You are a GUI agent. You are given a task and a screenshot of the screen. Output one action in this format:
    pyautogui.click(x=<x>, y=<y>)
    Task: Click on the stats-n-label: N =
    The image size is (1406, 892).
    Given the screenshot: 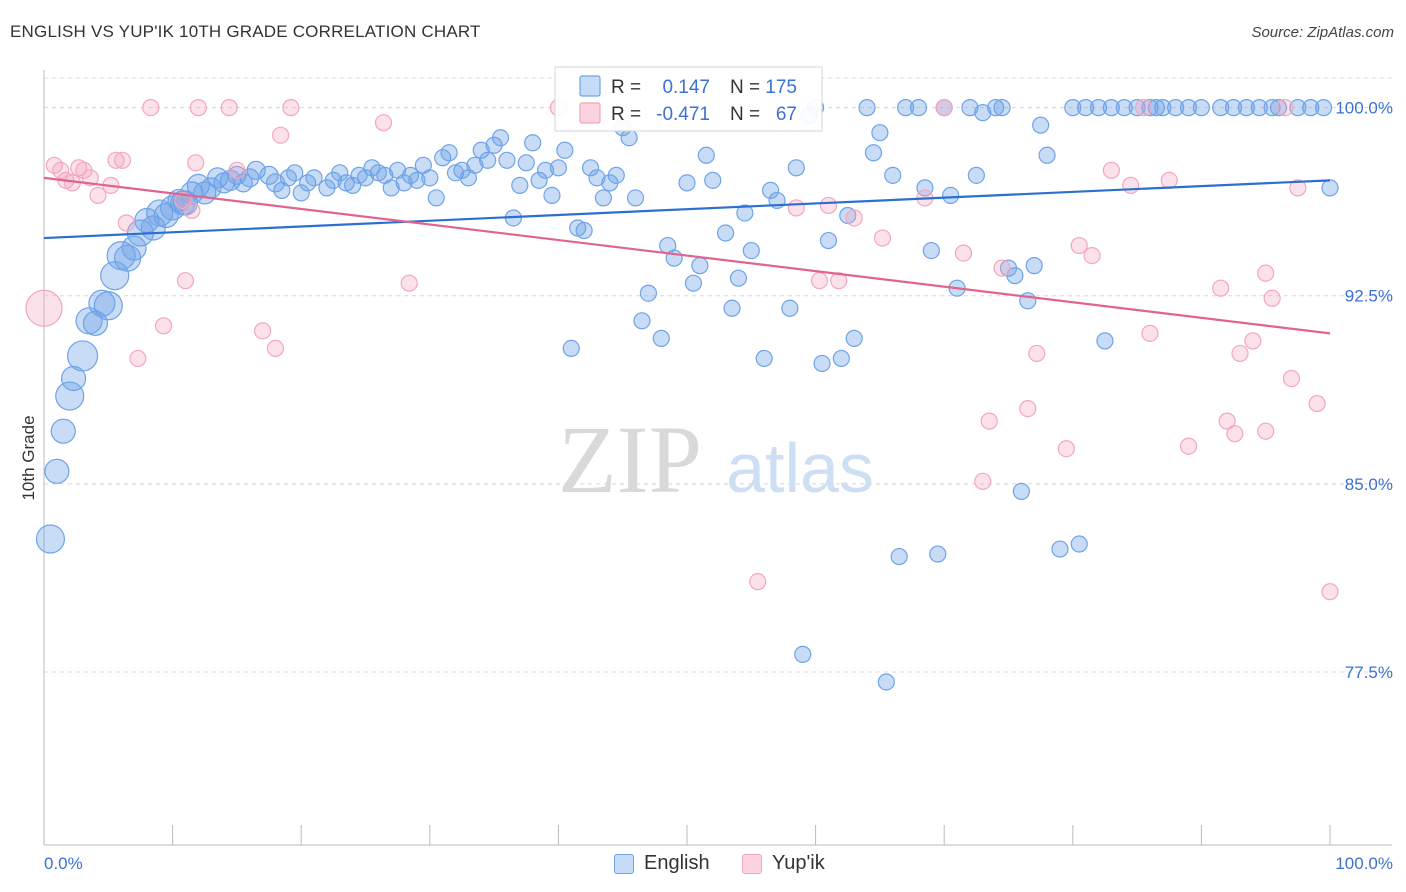 What is the action you would take?
    pyautogui.click(x=745, y=114)
    